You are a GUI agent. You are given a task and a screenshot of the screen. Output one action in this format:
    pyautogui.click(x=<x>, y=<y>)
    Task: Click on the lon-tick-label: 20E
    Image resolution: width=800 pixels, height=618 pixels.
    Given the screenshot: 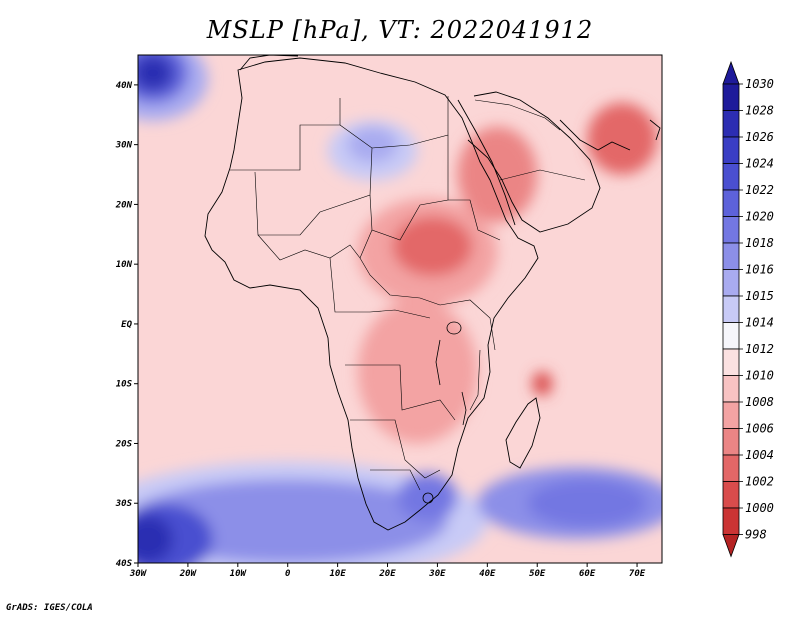 What is the action you would take?
    pyautogui.click(x=387, y=574)
    